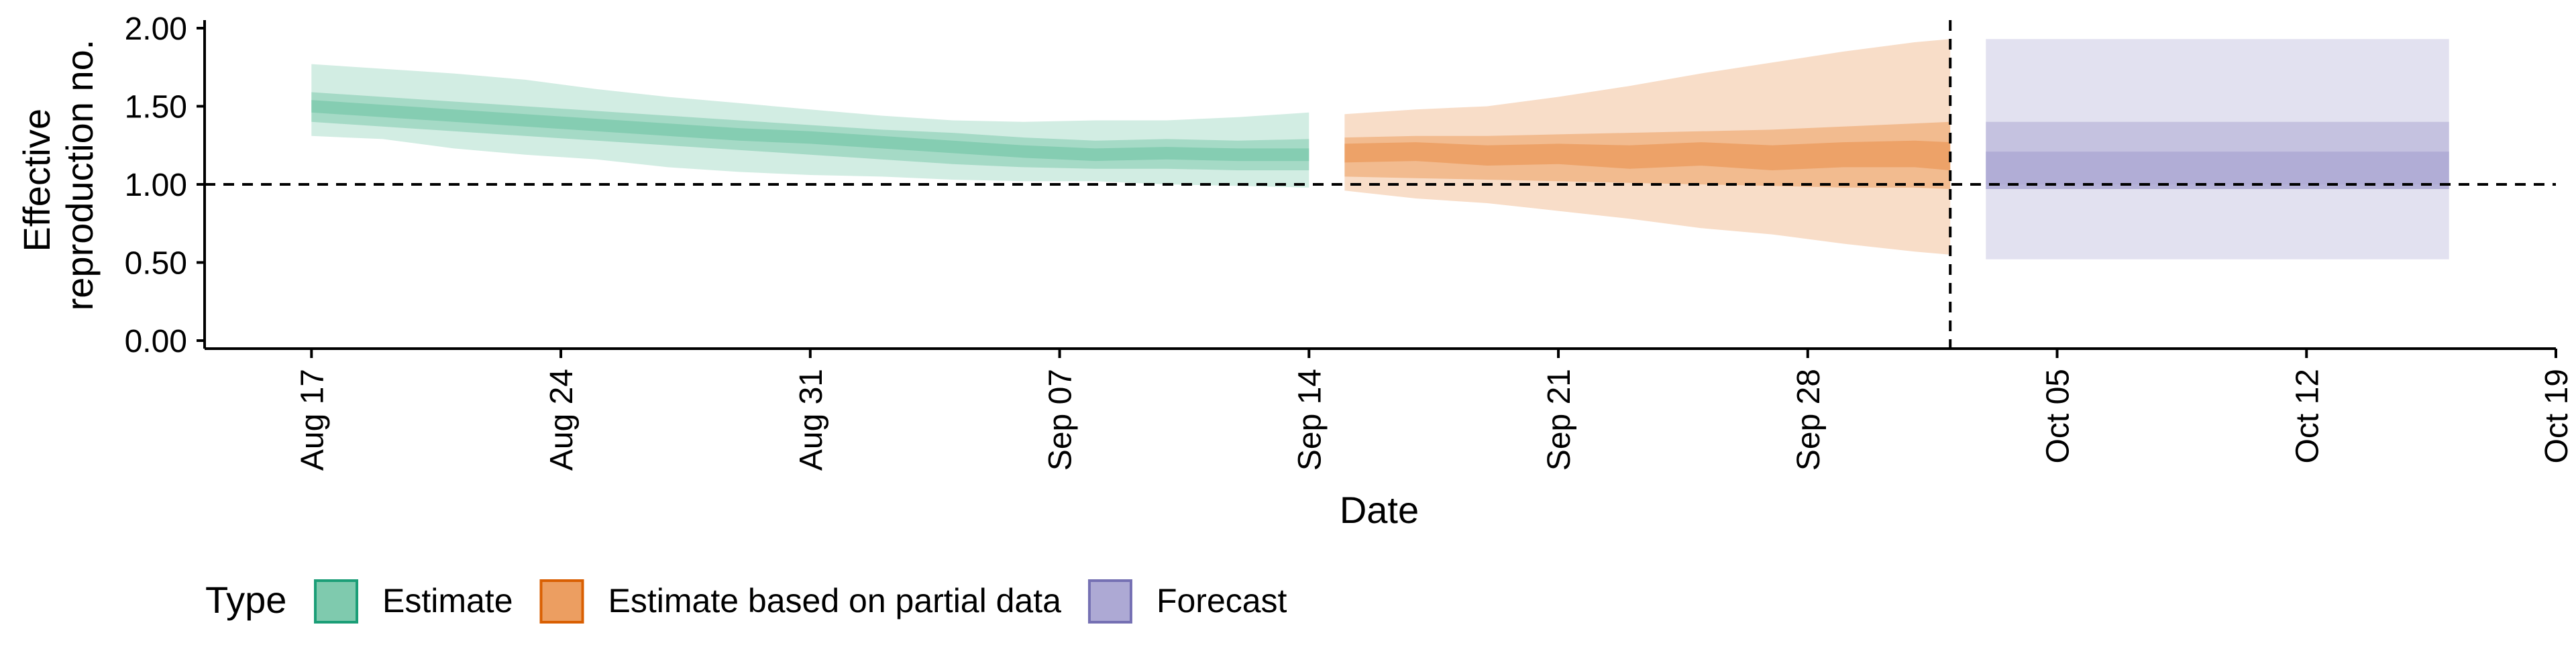 The height and width of the screenshot is (647, 2576). What do you see at coordinates (811, 420) in the screenshot?
I see `x-tick-label: Aug 31` at bounding box center [811, 420].